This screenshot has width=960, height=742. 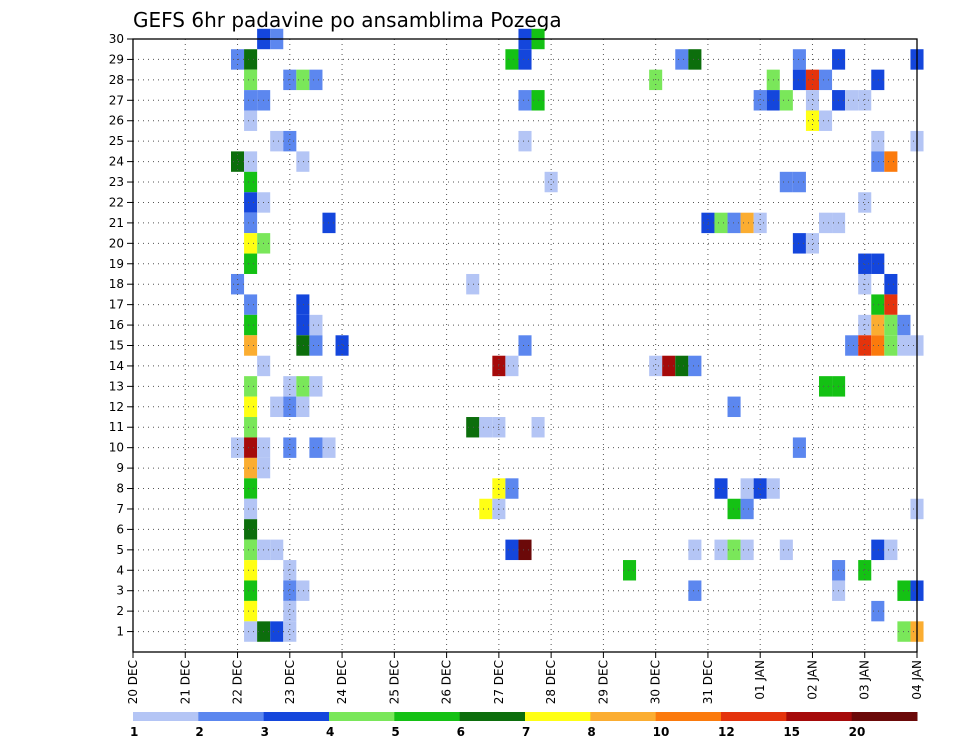 I want to click on y-tick-label: 7, so click(x=120, y=509).